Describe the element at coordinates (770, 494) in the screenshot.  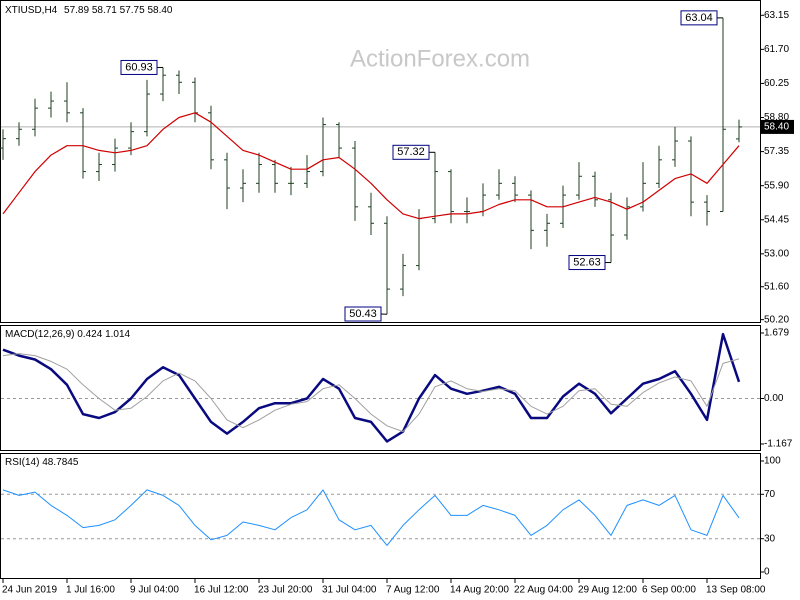
I see `y-tick-label: 70` at that location.